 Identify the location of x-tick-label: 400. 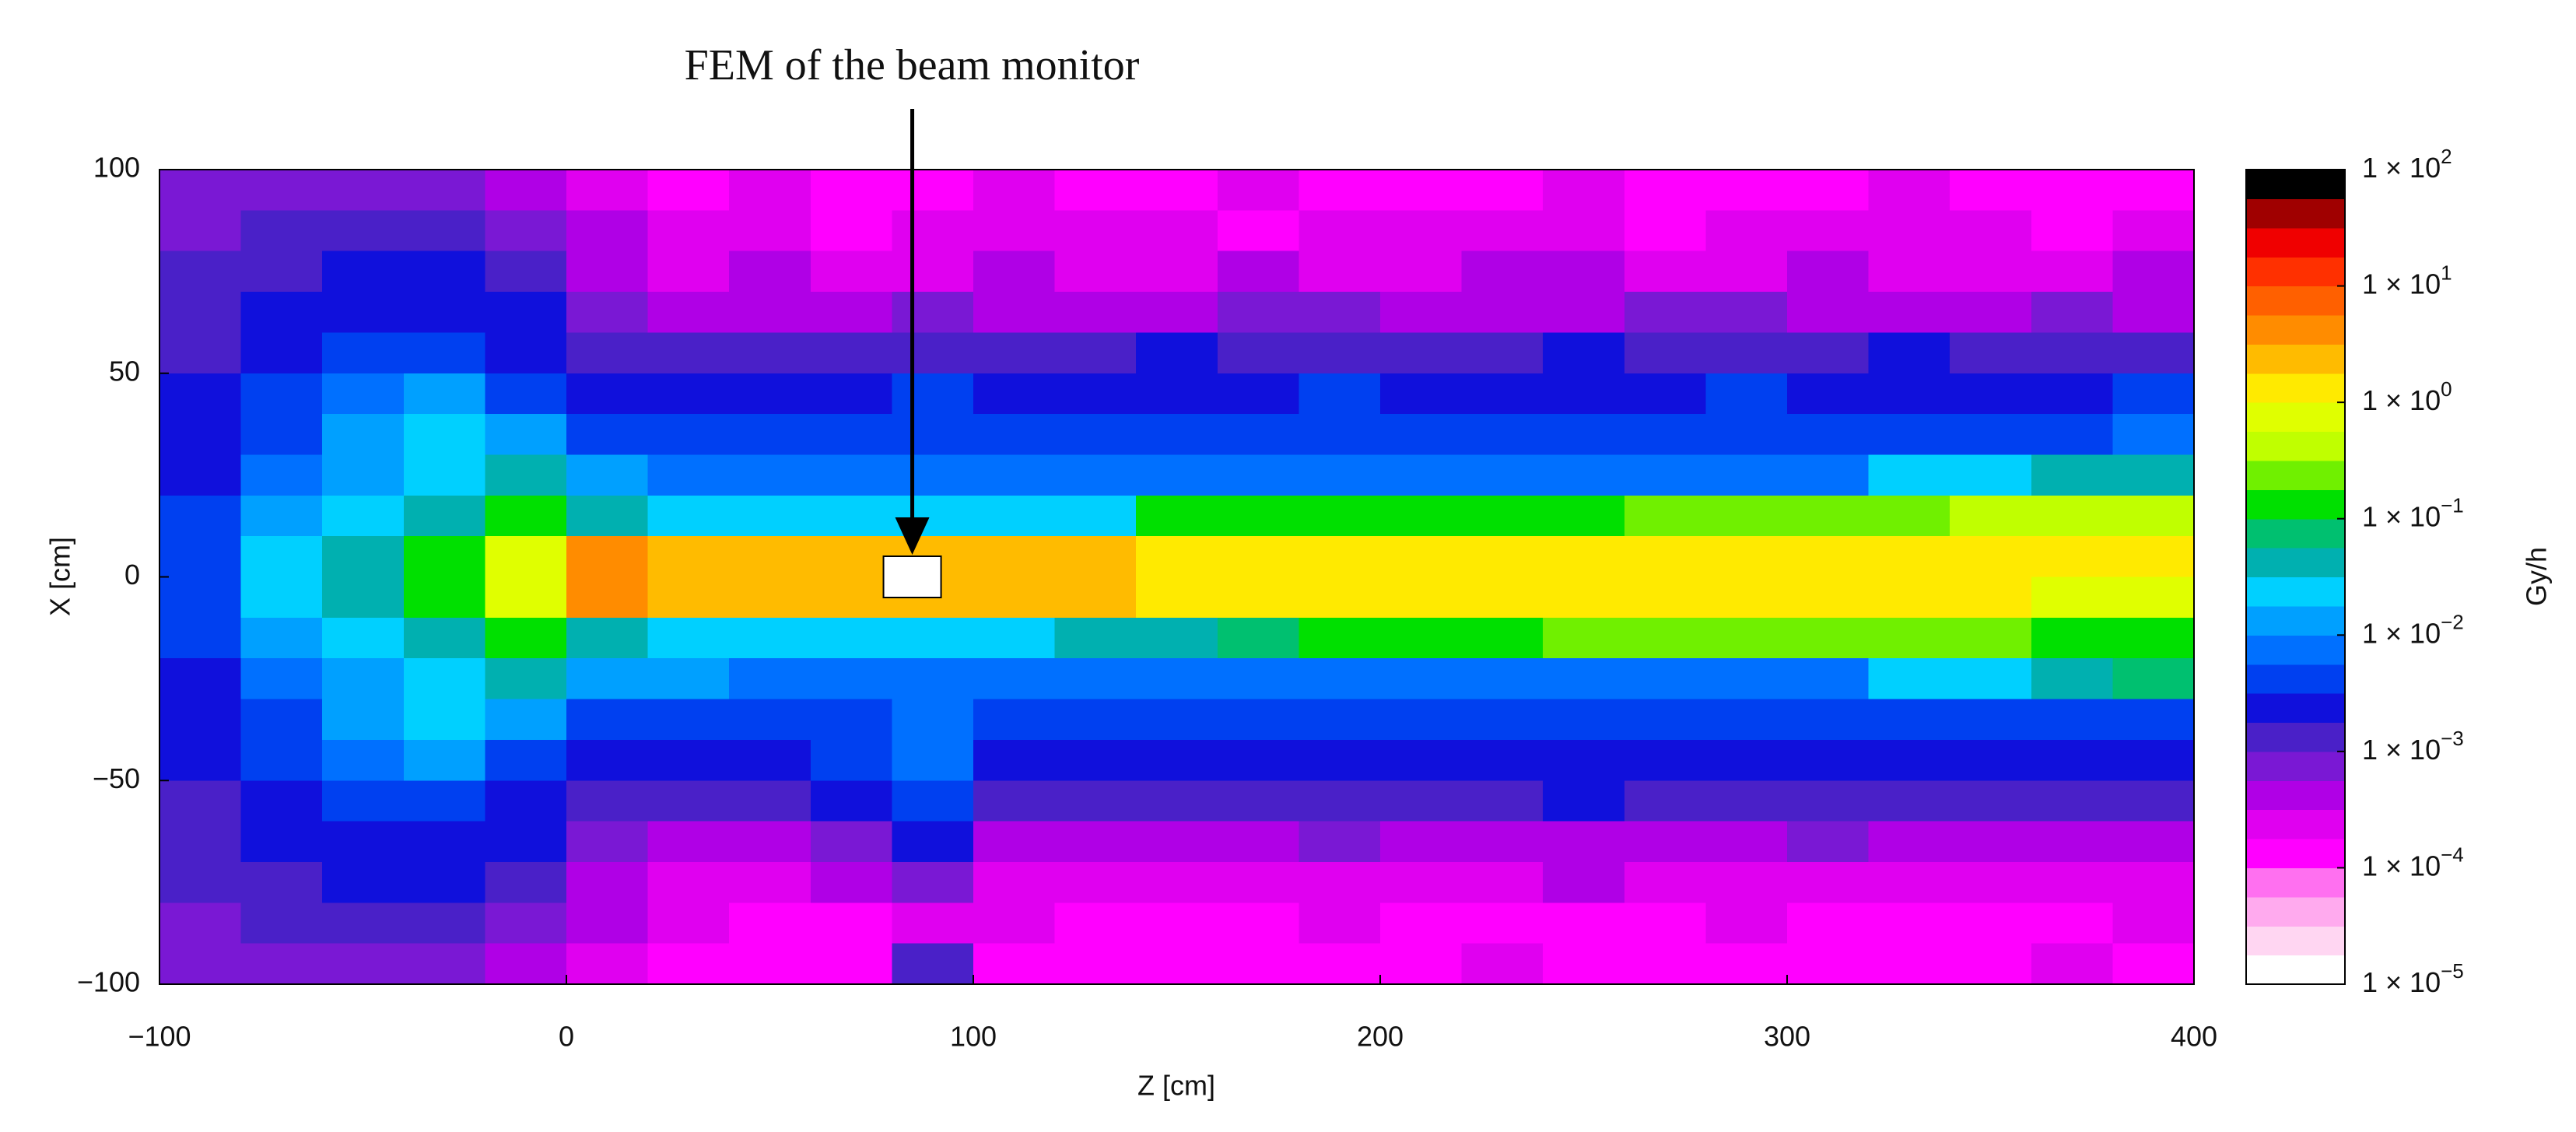
(2194, 1037).